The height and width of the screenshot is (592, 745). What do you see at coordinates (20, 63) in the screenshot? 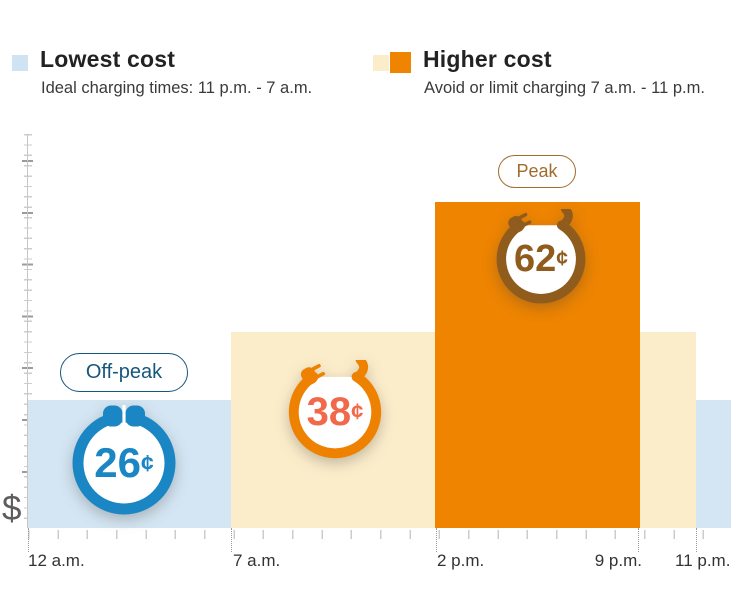
I see `lowest-cost-swatch` at bounding box center [20, 63].